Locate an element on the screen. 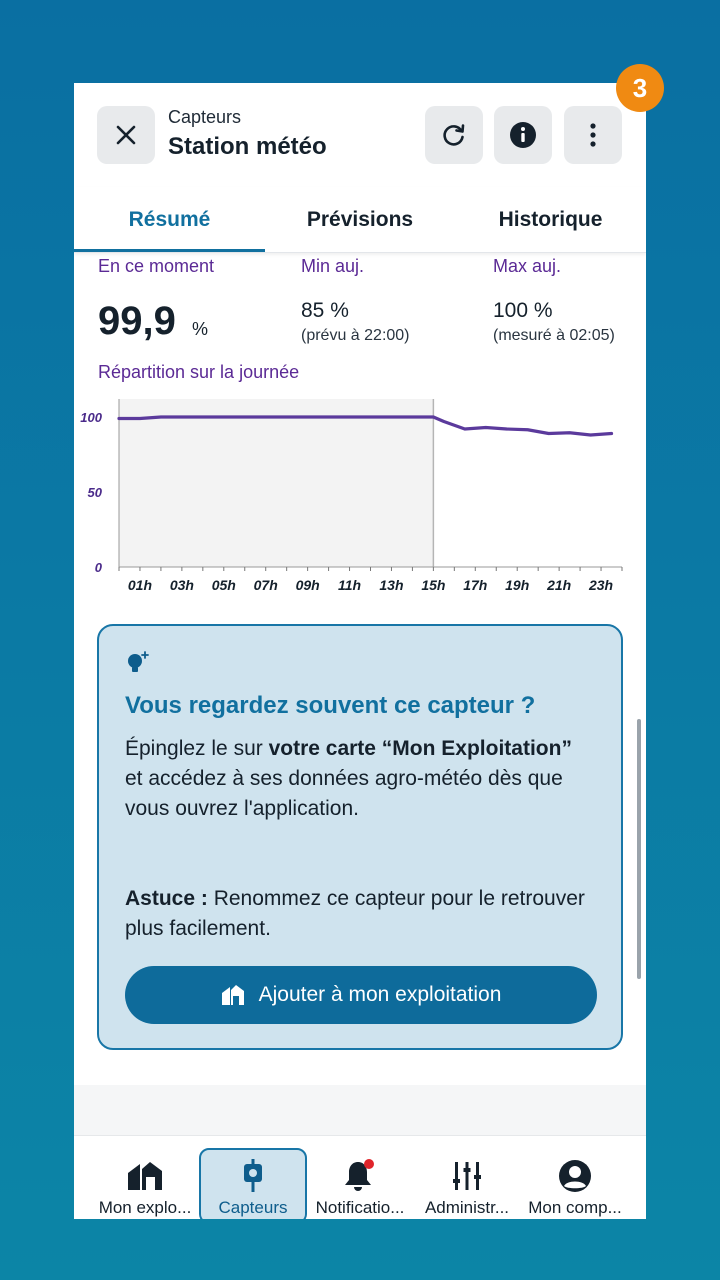 This screenshot has width=720, height=1280. chart-y-tick-label: 50 is located at coordinates (95, 492).